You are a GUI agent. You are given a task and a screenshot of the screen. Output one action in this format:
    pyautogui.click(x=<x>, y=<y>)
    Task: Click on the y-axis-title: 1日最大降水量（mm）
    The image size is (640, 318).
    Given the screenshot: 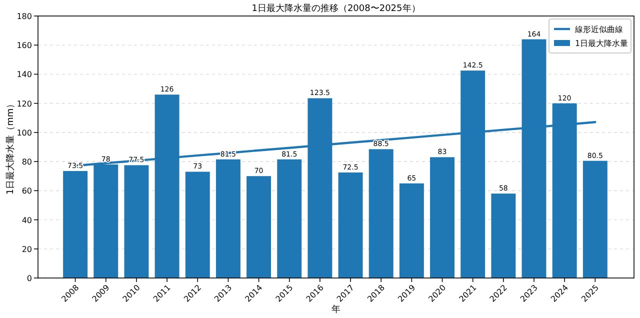 What is the action you would take?
    pyautogui.click(x=10, y=147)
    